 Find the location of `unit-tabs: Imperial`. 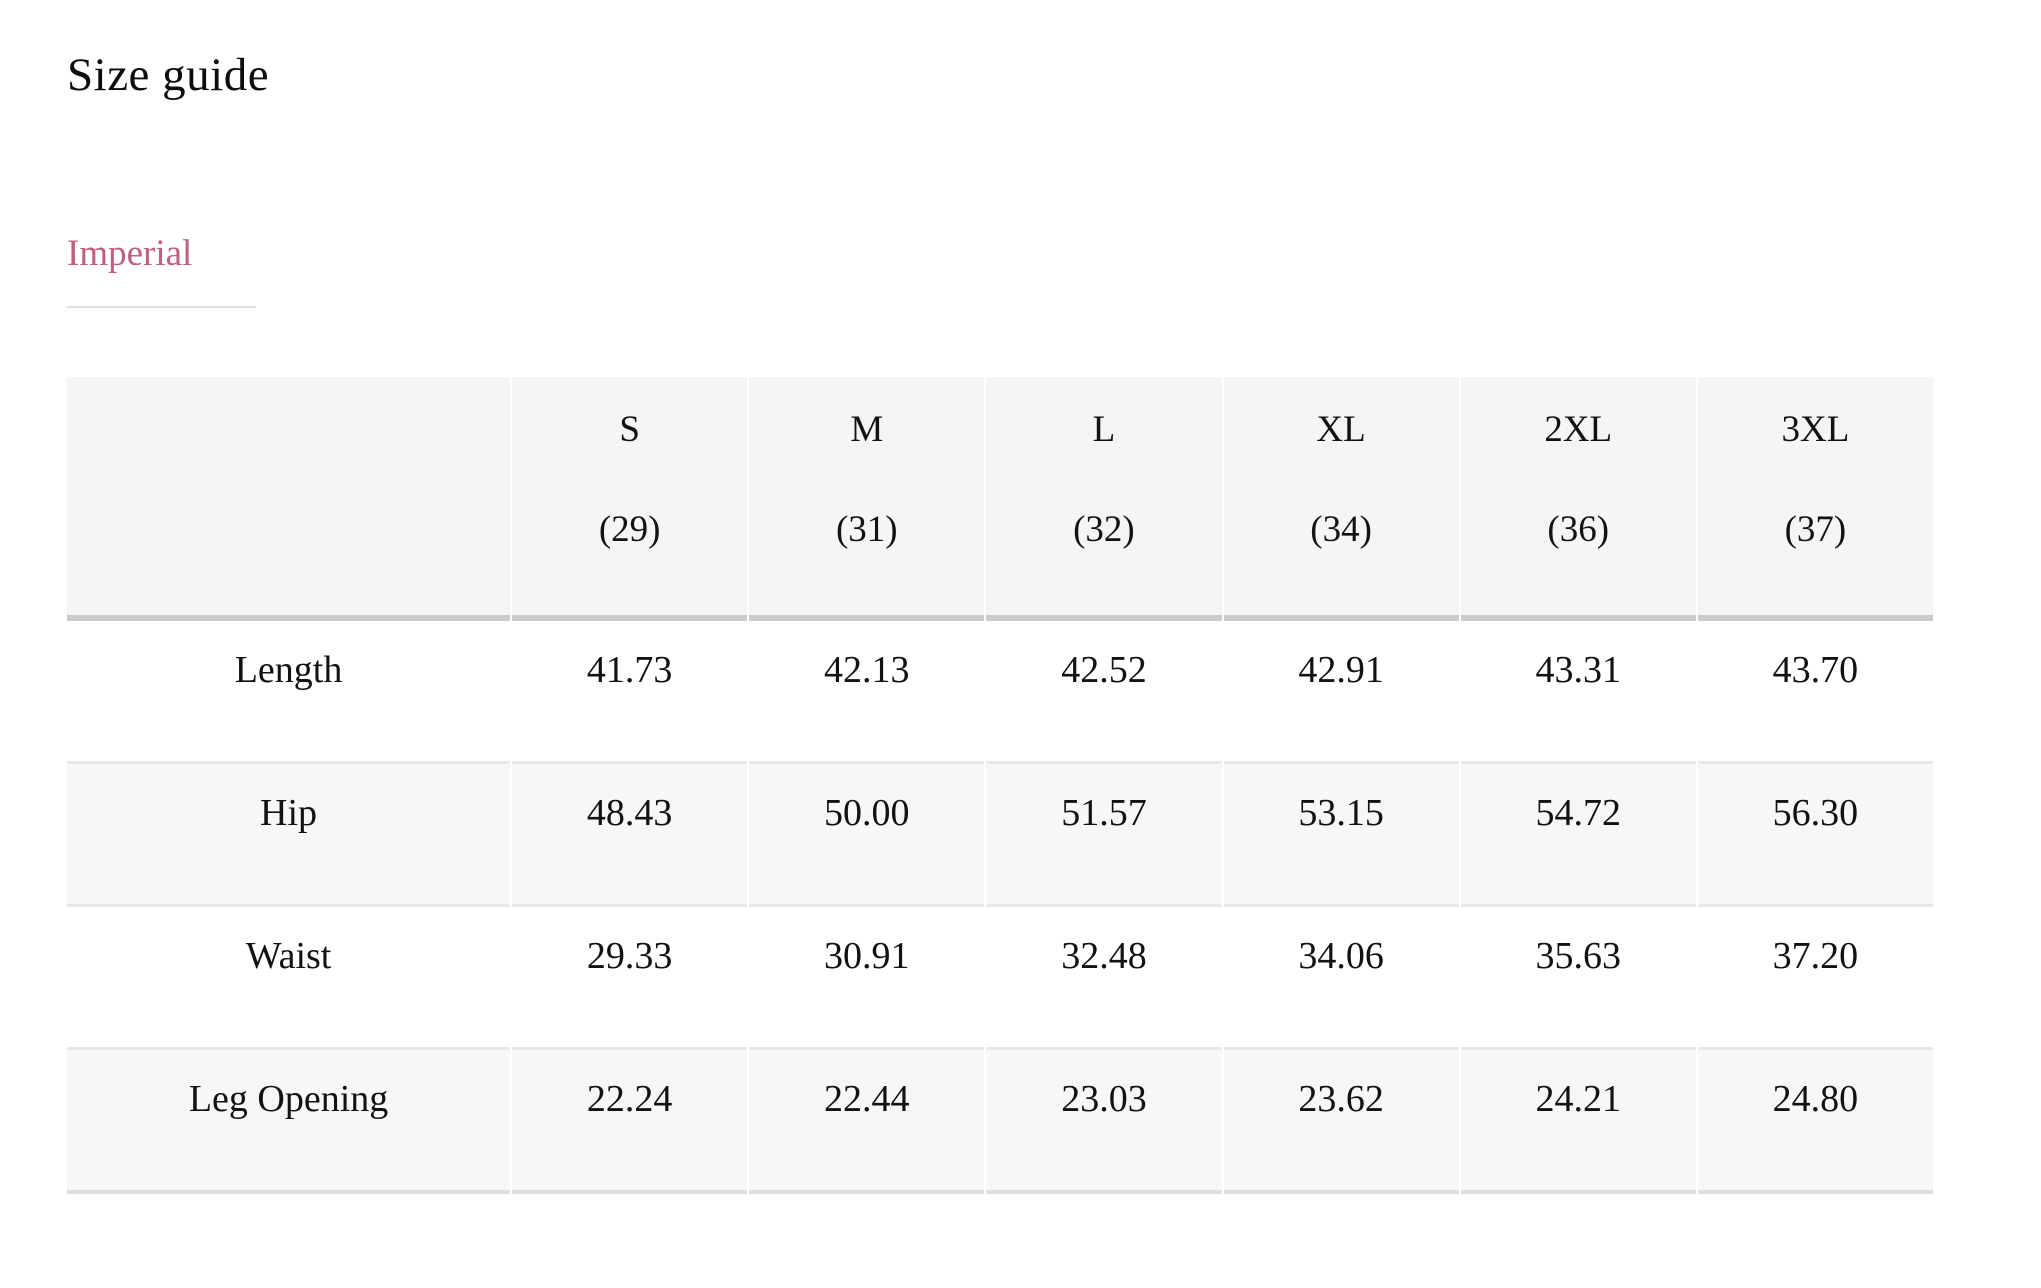

unit-tabs: Imperial is located at coordinates (1054, 270).